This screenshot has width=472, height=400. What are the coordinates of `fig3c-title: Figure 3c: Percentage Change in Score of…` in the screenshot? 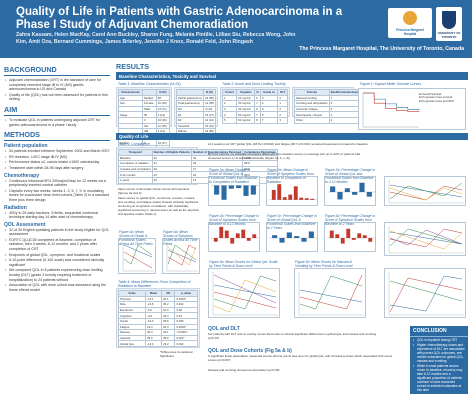 It's located at (292, 222).